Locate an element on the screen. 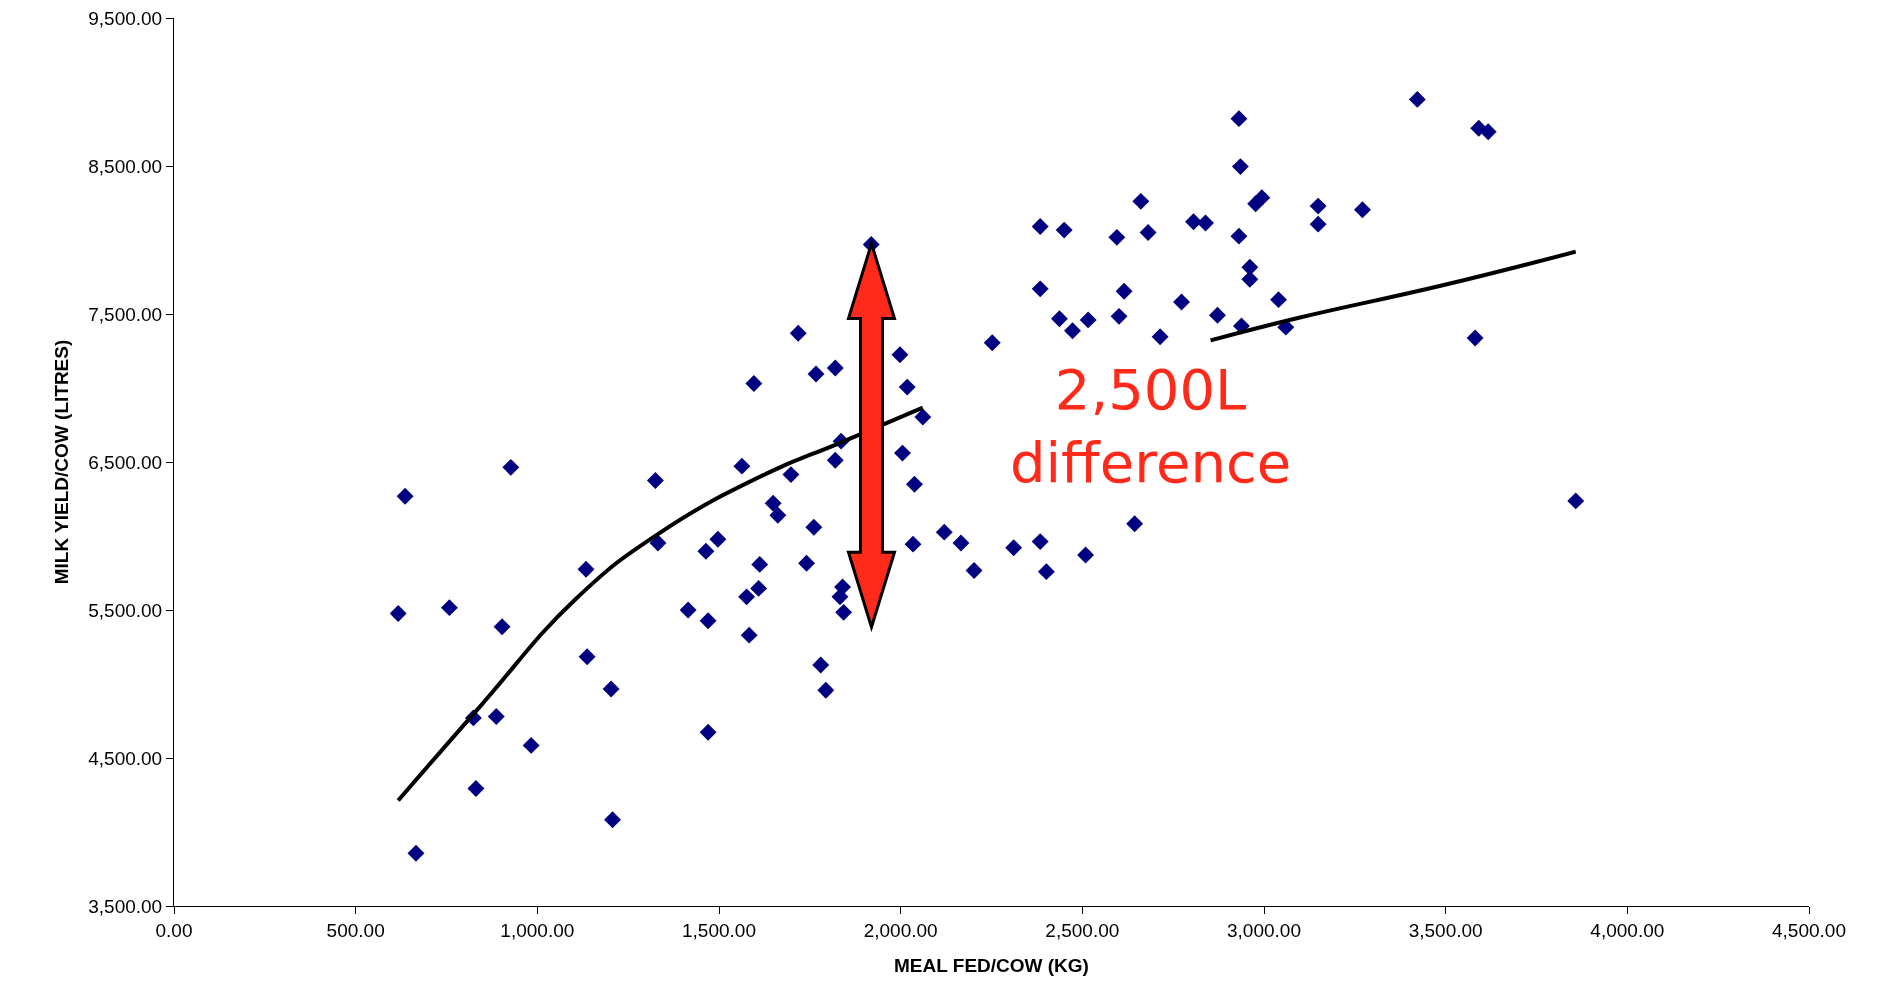 Image resolution: width=1879 pixels, height=1006 pixels. x-tick-label: 3,500.00 is located at coordinates (1445, 930).